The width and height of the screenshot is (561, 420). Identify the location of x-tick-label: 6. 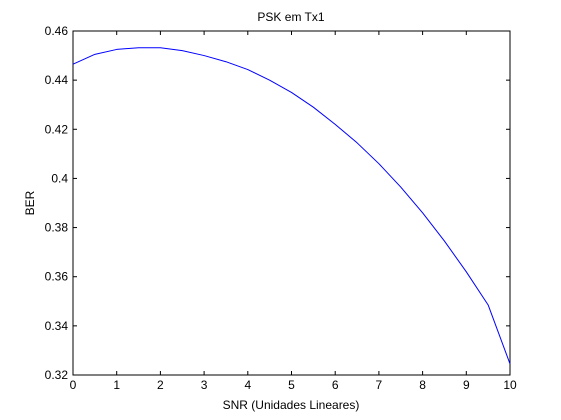
(335, 385).